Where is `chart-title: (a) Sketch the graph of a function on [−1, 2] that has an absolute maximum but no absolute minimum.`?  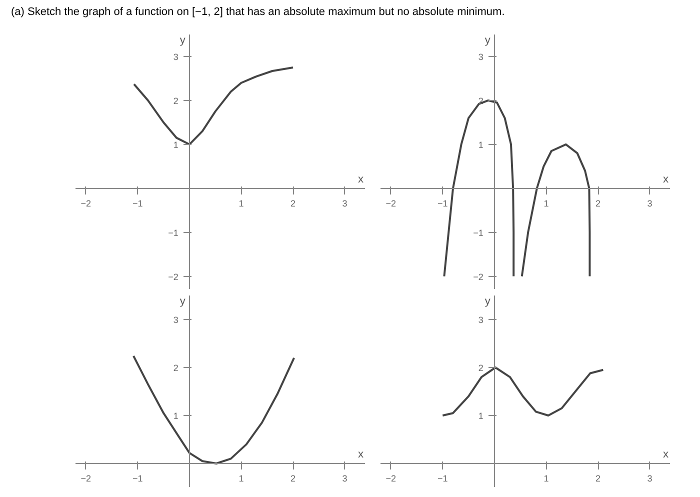 chart-title: (a) Sketch the graph of a function on [−1, 2] that has an absolute maximum but no absolute minimum. is located at coordinates (258, 12).